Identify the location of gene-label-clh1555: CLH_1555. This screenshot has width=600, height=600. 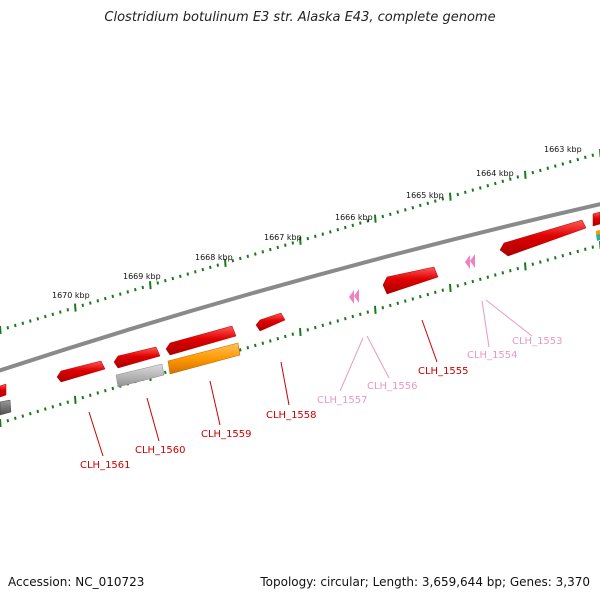
(443, 371).